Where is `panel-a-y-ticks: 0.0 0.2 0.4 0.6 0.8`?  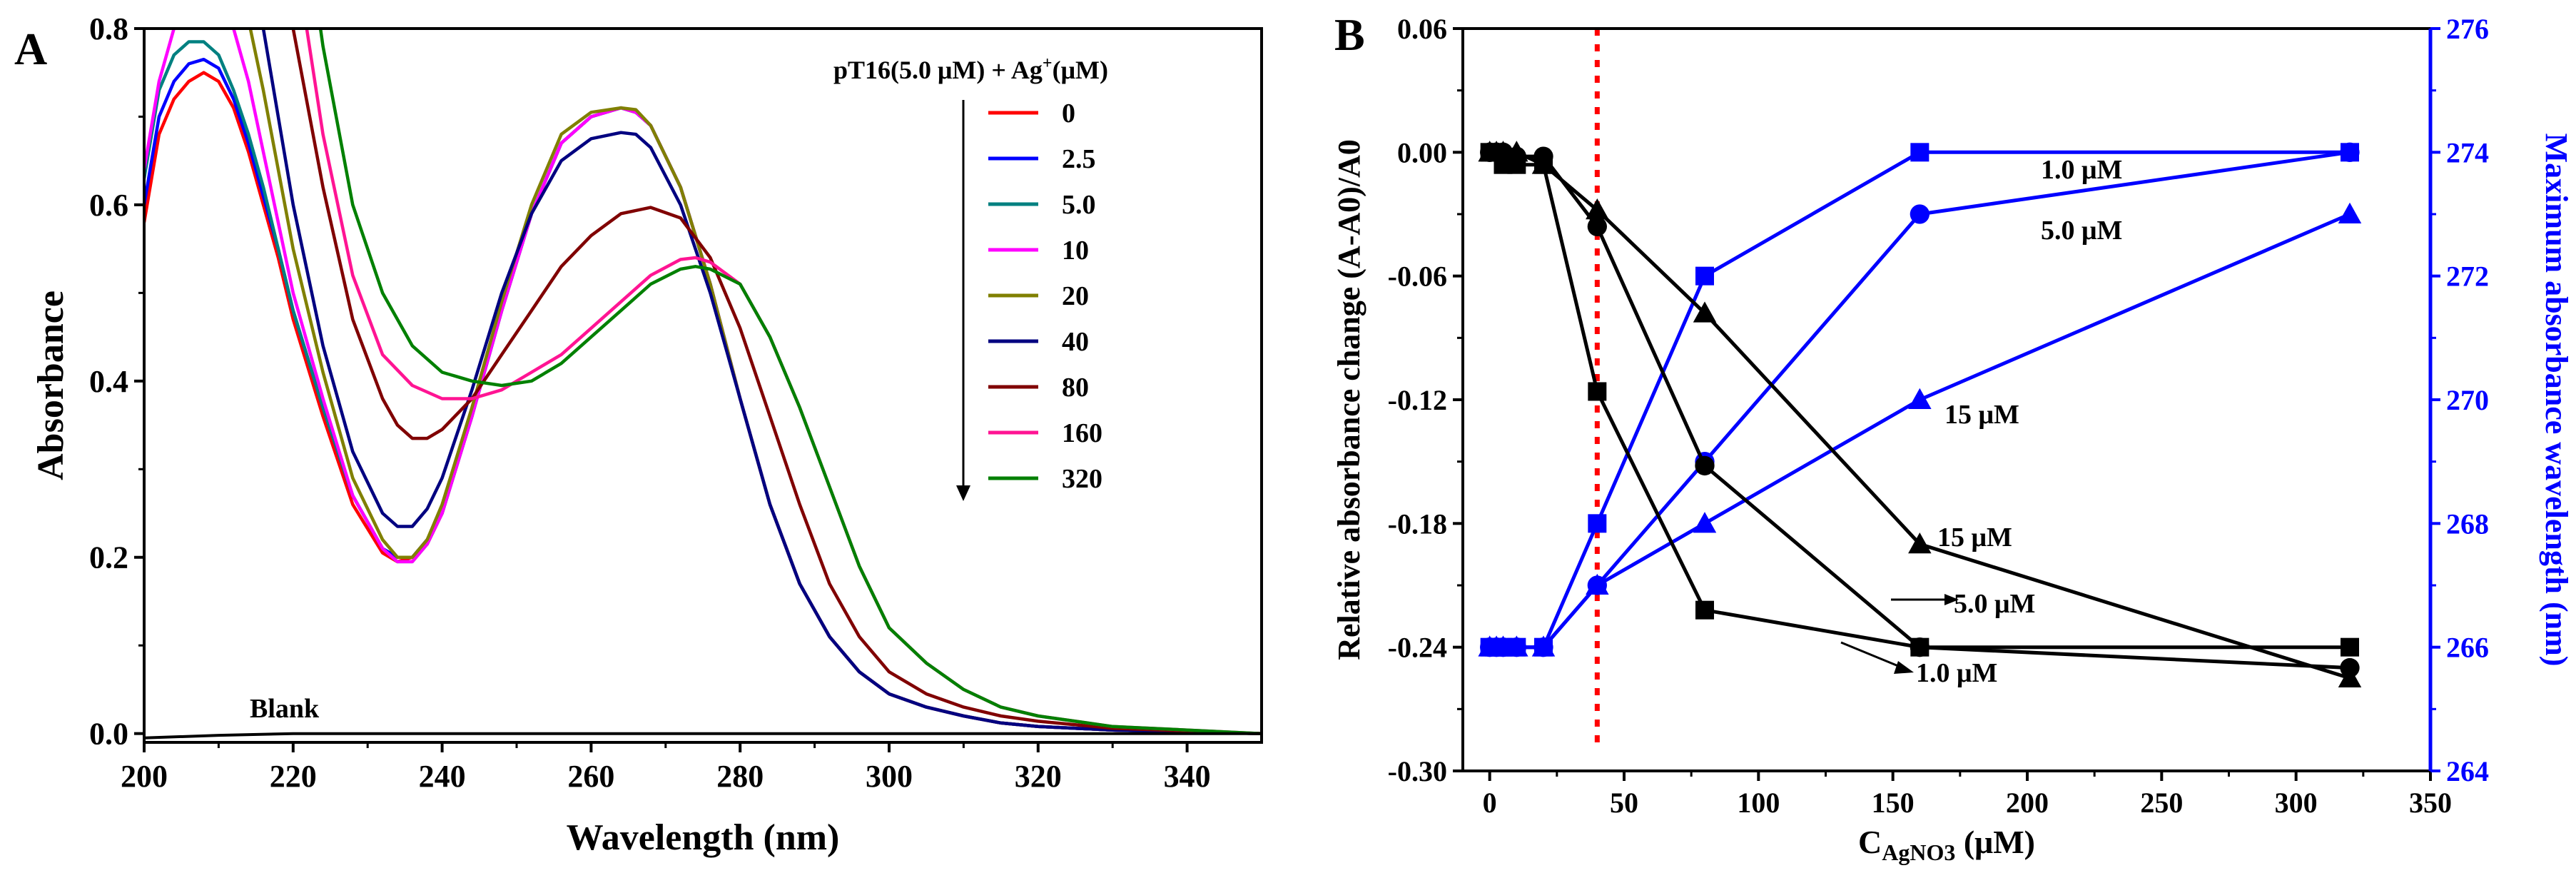 panel-a-y-ticks: 0.0 0.2 0.4 0.6 0.8 is located at coordinates (117, 382).